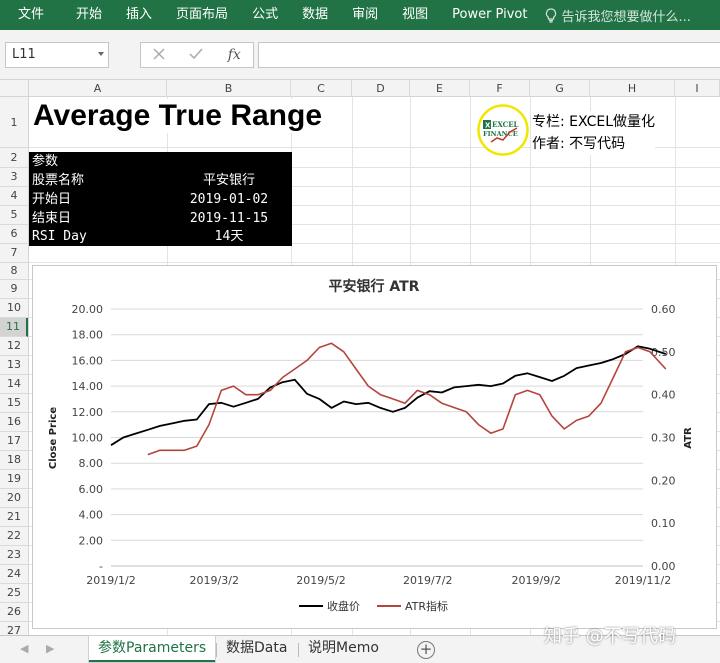  Describe the element at coordinates (53, 438) in the screenshot. I see `y-axis-title: Close Price` at that location.